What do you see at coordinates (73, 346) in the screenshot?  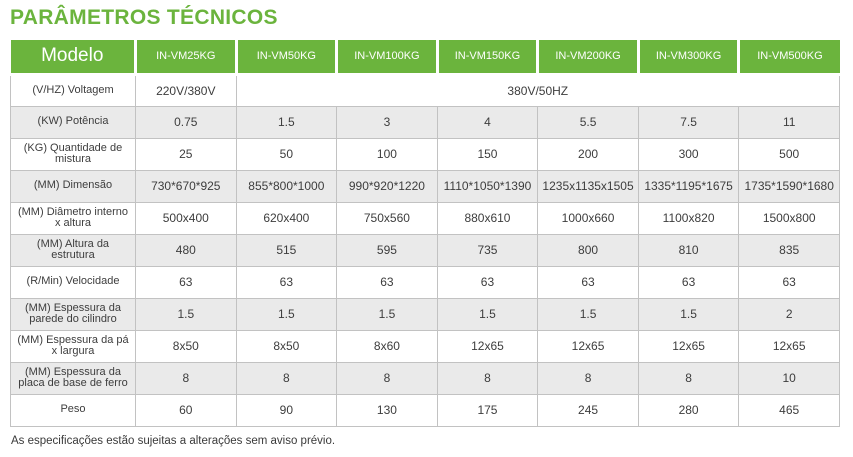 I see `spec-label-cell: (MM) Espessura da pá x largura` at bounding box center [73, 346].